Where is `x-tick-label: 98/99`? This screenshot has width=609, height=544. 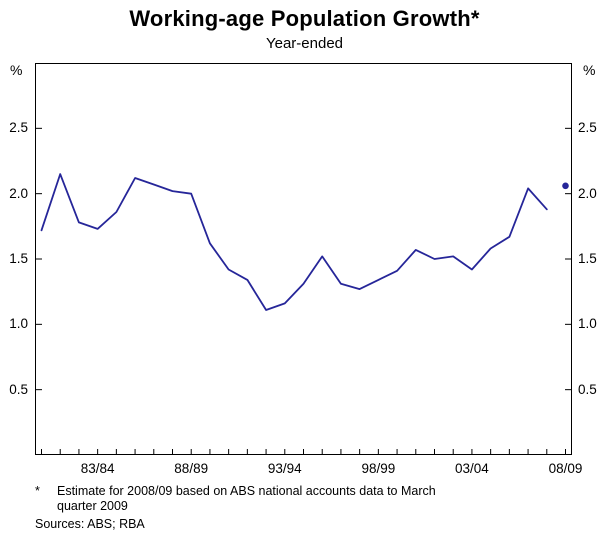
x-tick-label: 98/99 is located at coordinates (378, 468).